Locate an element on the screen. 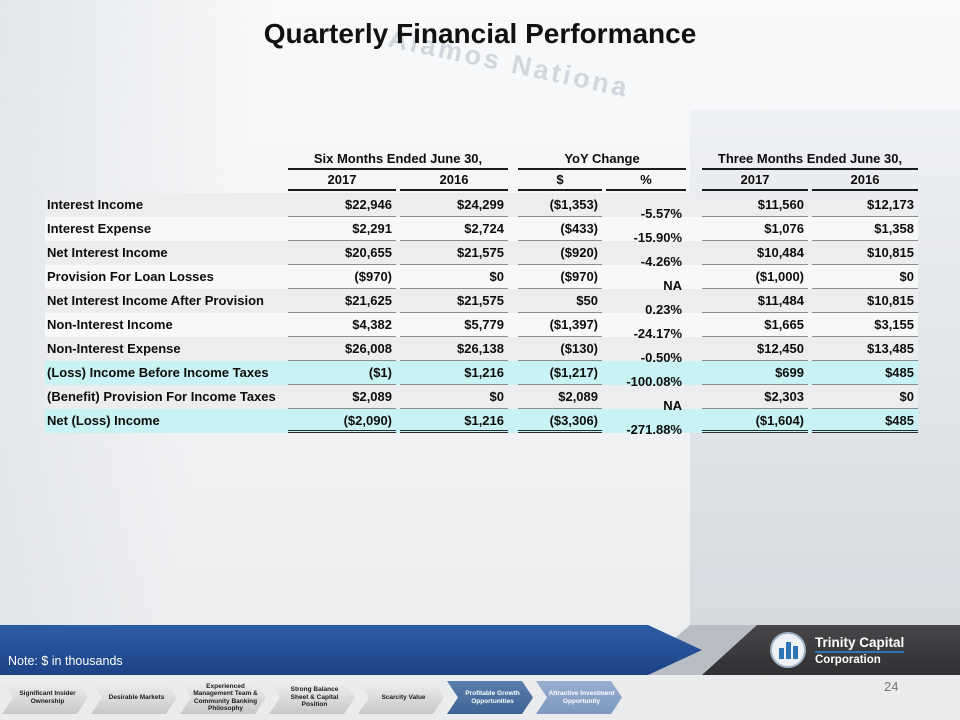 The width and height of the screenshot is (960, 720). cell-yoy-dollar: ($970) is located at coordinates (560, 277).